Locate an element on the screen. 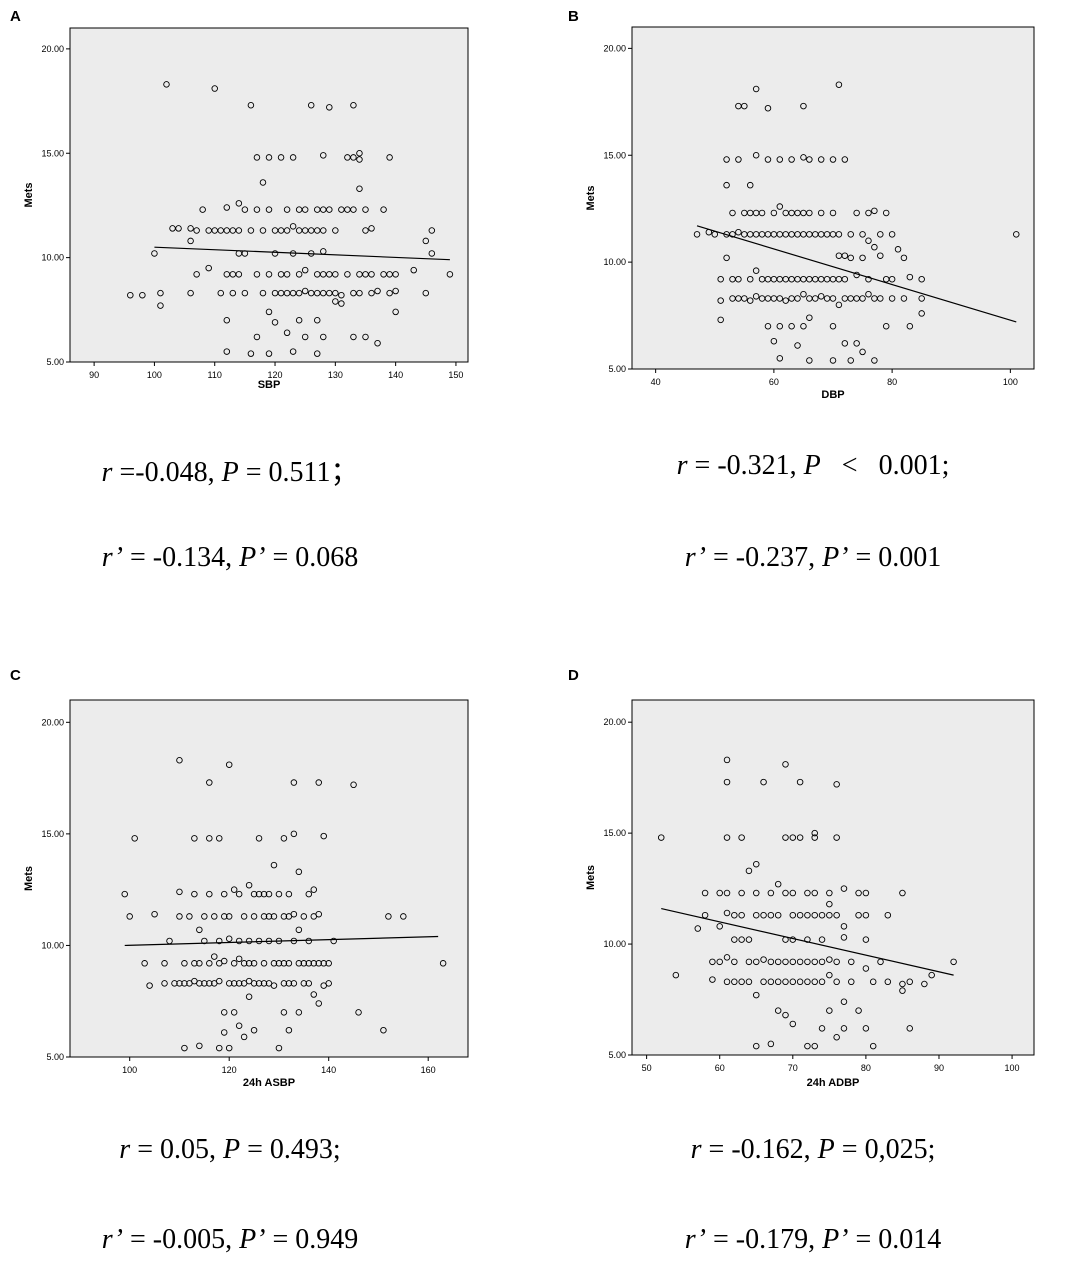  p-value: = 0.511； is located at coordinates (298, 472).